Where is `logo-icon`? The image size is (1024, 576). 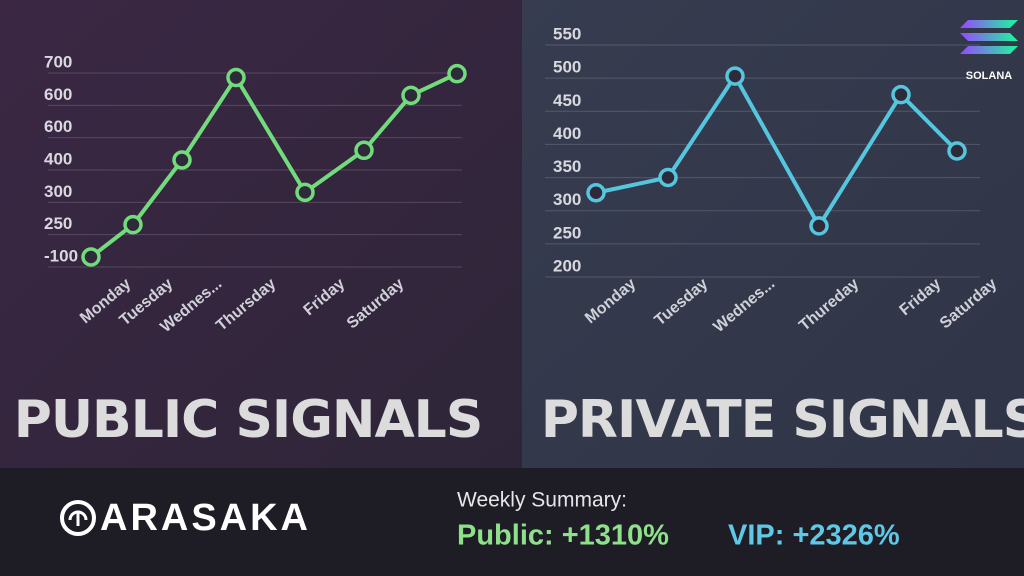
logo-icon is located at coordinates (78, 518).